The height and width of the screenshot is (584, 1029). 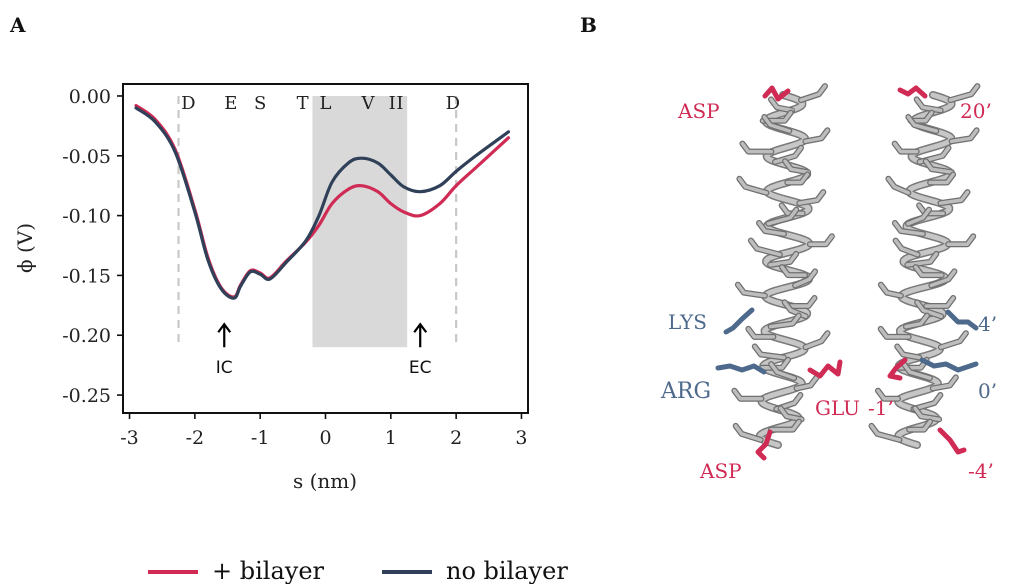 I want to click on label-lys: LYS, so click(x=687, y=322).